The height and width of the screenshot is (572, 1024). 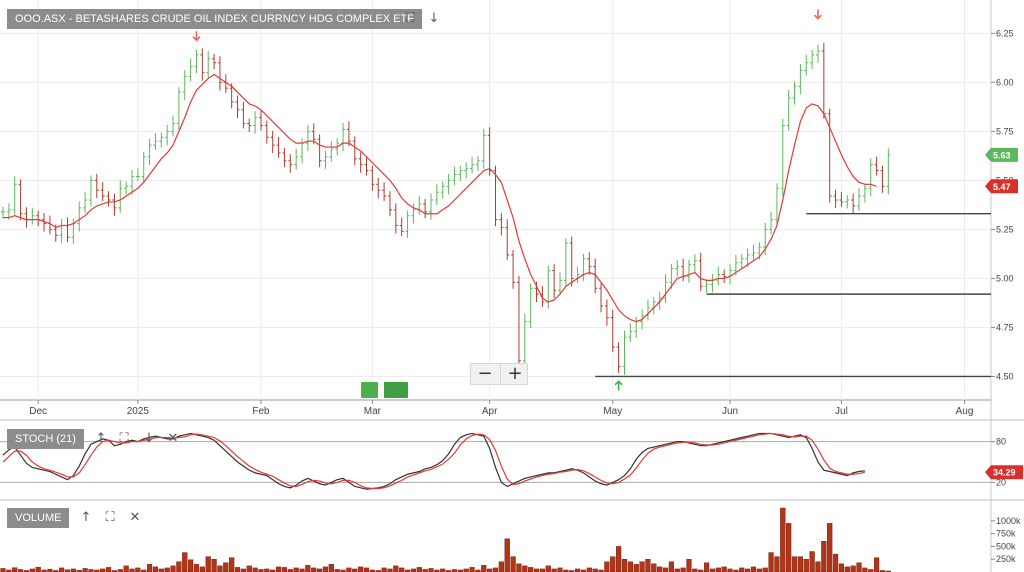 What do you see at coordinates (1005, 278) in the screenshot?
I see `price-y-tick-label: 5.00` at bounding box center [1005, 278].